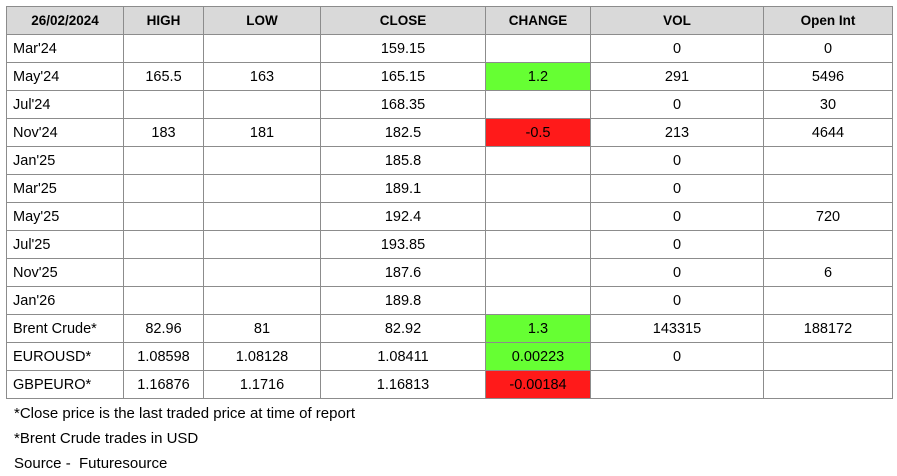  I want to click on cell-contract: Nov'24, so click(65, 132).